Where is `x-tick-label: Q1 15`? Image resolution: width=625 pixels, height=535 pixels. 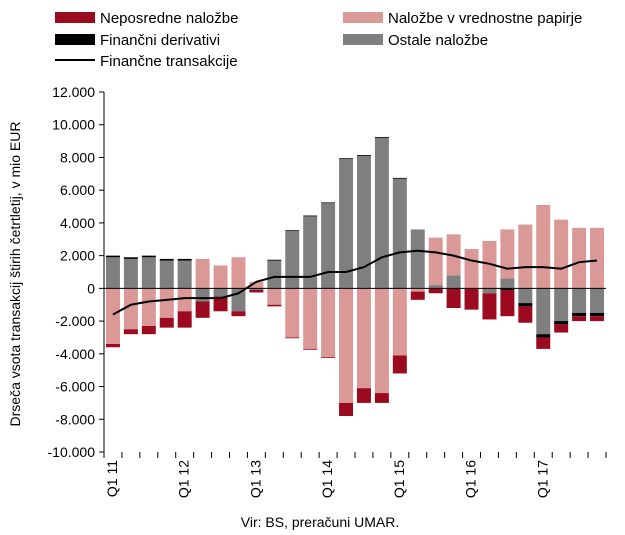 x-tick-label: Q1 15 is located at coordinates (399, 479).